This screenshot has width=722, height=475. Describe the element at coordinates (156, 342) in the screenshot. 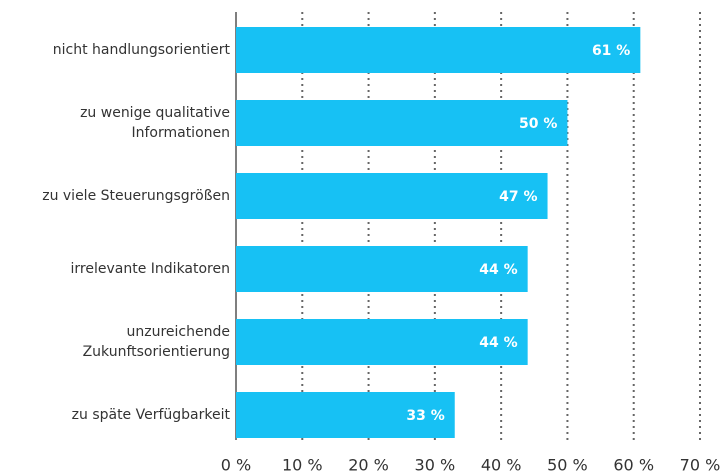

I see `category-label: unzureichende Zukunftsorientierung` at that location.